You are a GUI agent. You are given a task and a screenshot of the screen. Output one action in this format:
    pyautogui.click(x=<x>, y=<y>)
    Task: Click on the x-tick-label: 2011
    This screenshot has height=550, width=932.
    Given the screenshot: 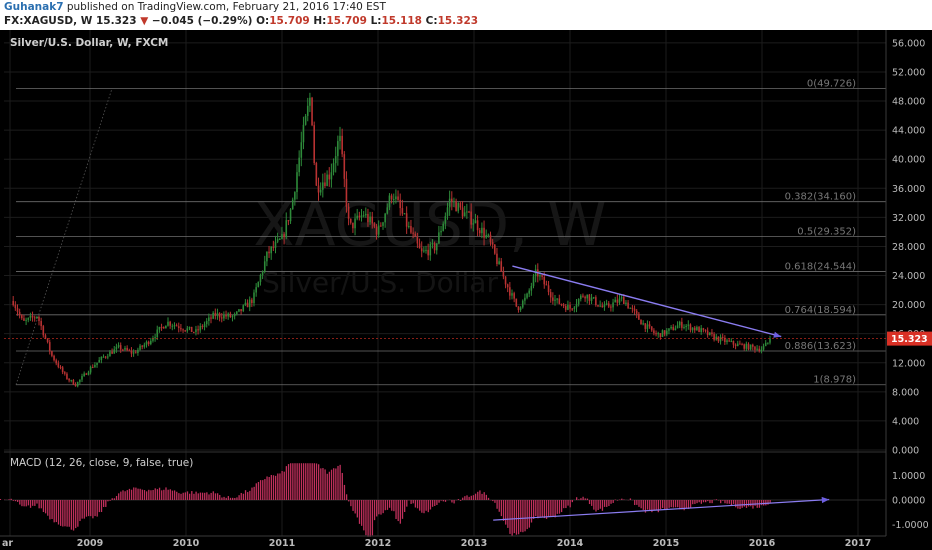 What is the action you would take?
    pyautogui.click(x=282, y=543)
    